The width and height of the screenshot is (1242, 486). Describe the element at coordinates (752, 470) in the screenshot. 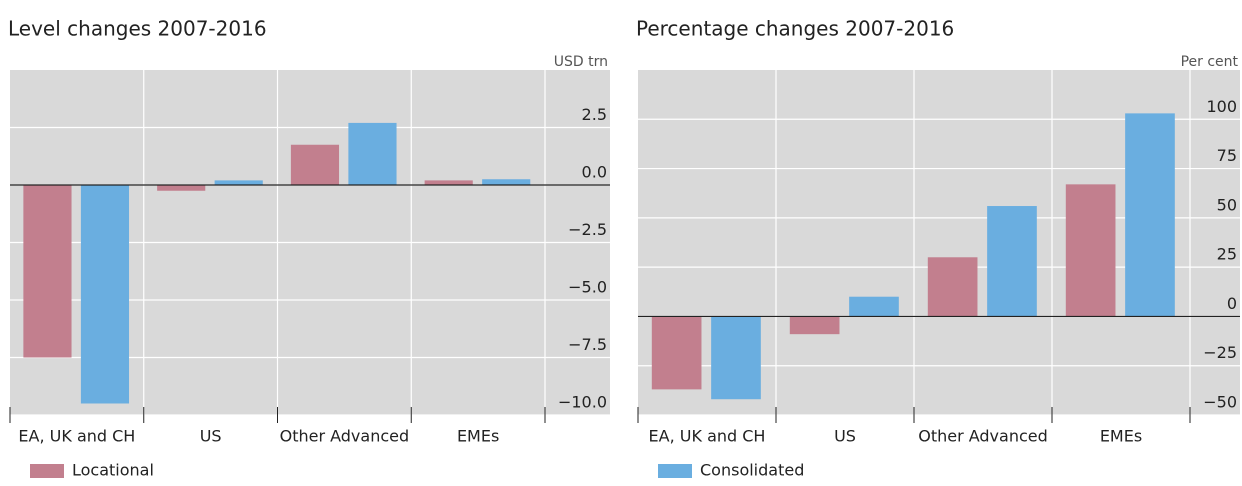

I see `legend-label: Consolidated` at that location.